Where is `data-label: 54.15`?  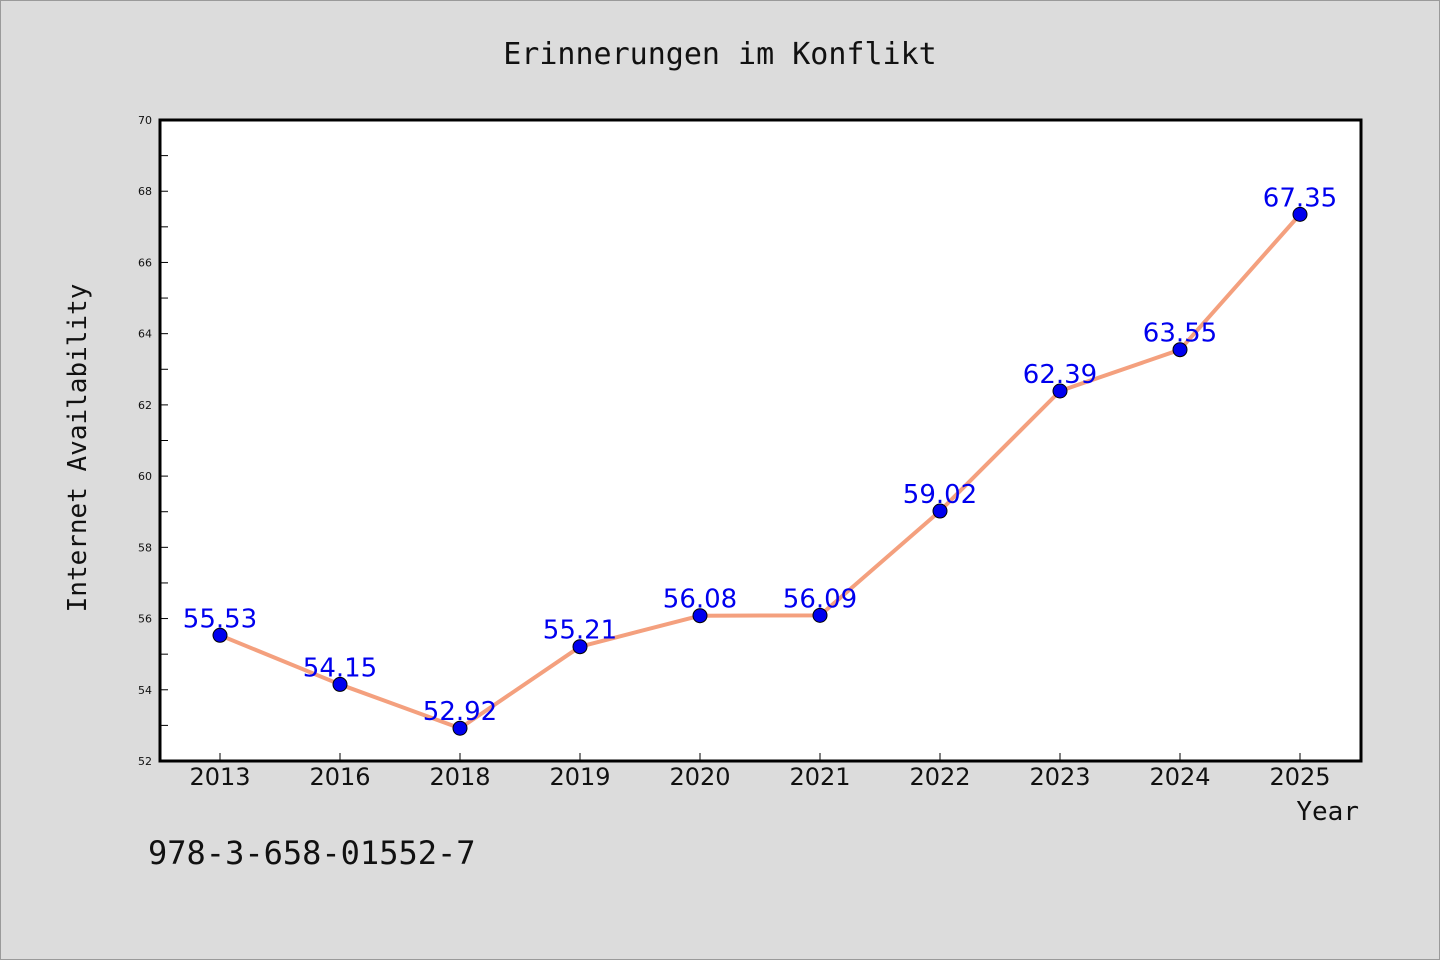 data-label: 54.15 is located at coordinates (340, 668).